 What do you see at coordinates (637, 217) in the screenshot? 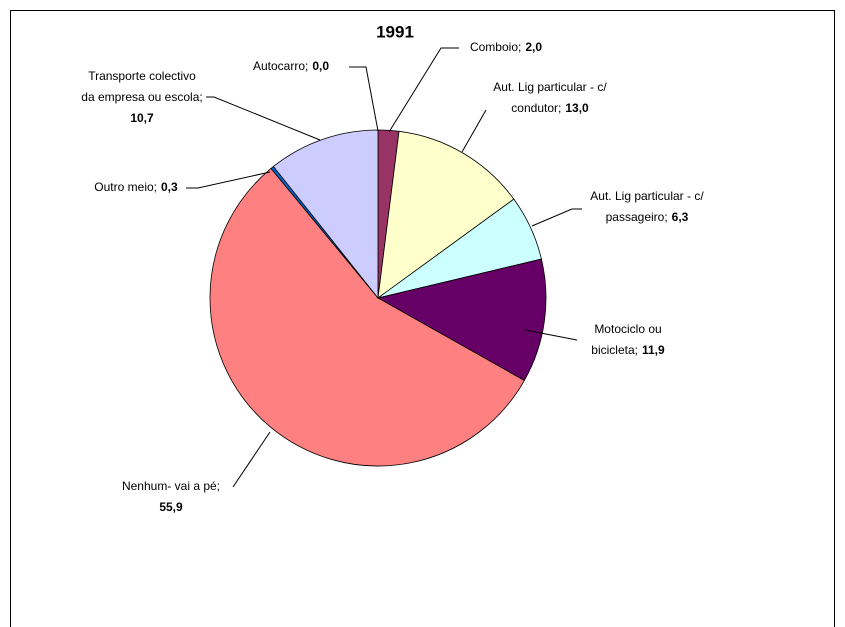
I see `label-line: passageiro;` at bounding box center [637, 217].